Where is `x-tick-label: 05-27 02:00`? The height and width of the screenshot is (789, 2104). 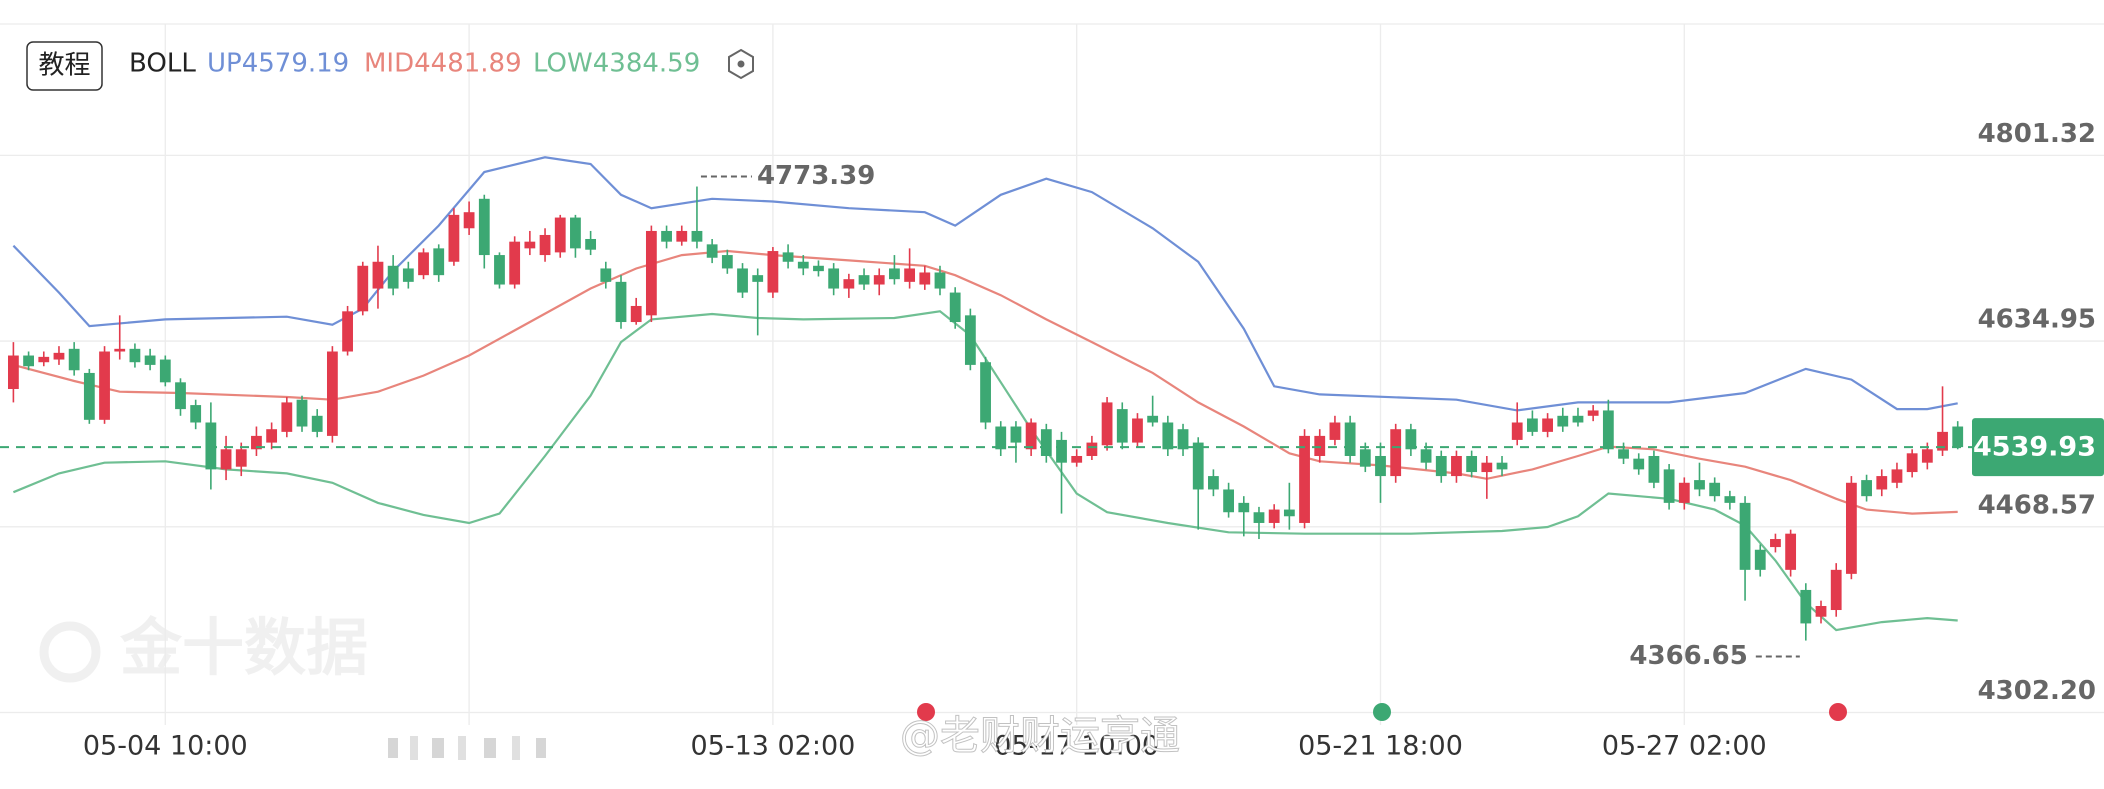
x-tick-label: 05-27 02:00 is located at coordinates (1684, 746).